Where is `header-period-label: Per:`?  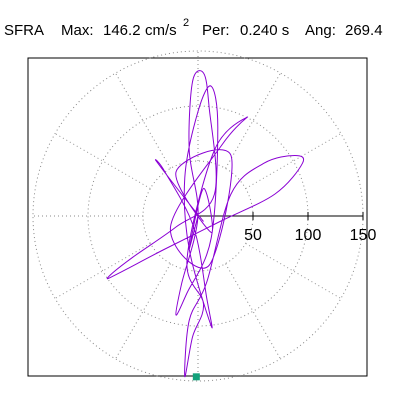 header-period-label: Per: is located at coordinates (216, 30).